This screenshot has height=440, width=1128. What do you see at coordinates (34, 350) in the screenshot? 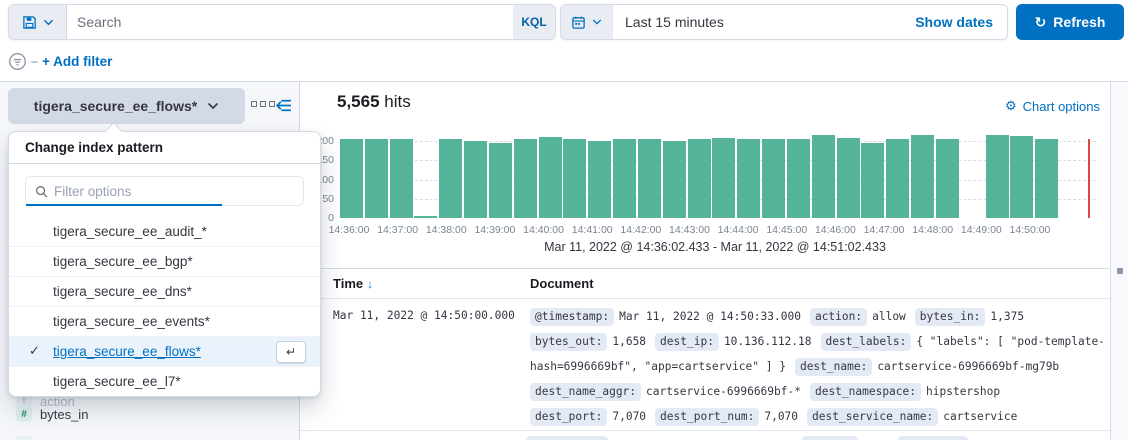
I see `check-icon: ✓` at bounding box center [34, 350].